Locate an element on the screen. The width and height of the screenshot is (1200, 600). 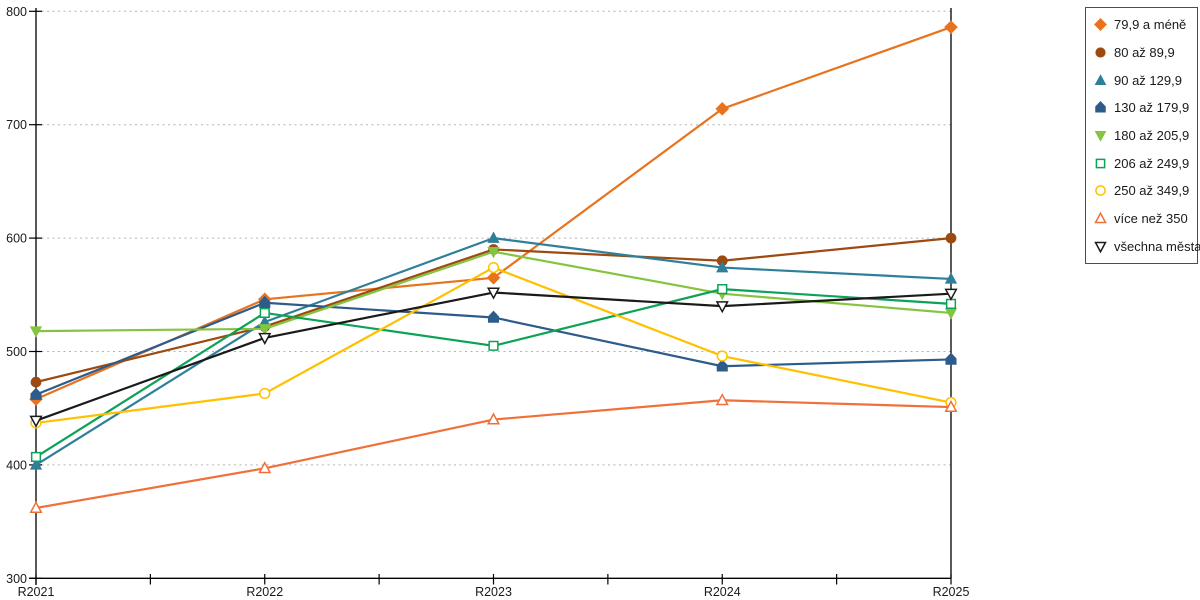
legend-item: 130 až 179,9 is located at coordinates (1145, 107).